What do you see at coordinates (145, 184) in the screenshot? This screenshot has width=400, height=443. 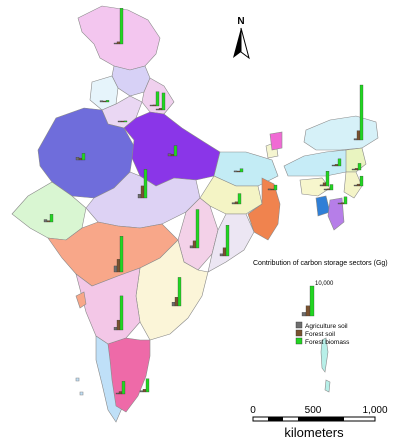 I see `bar-madhya-pradesh-forest-biomass` at bounding box center [145, 184].